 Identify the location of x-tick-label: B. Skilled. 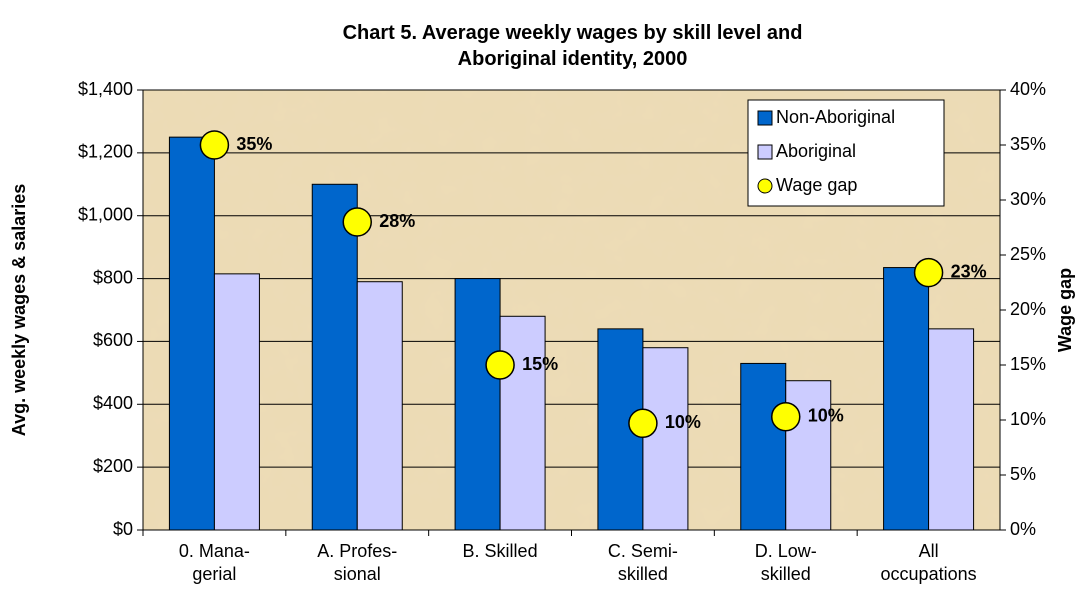
(500, 551).